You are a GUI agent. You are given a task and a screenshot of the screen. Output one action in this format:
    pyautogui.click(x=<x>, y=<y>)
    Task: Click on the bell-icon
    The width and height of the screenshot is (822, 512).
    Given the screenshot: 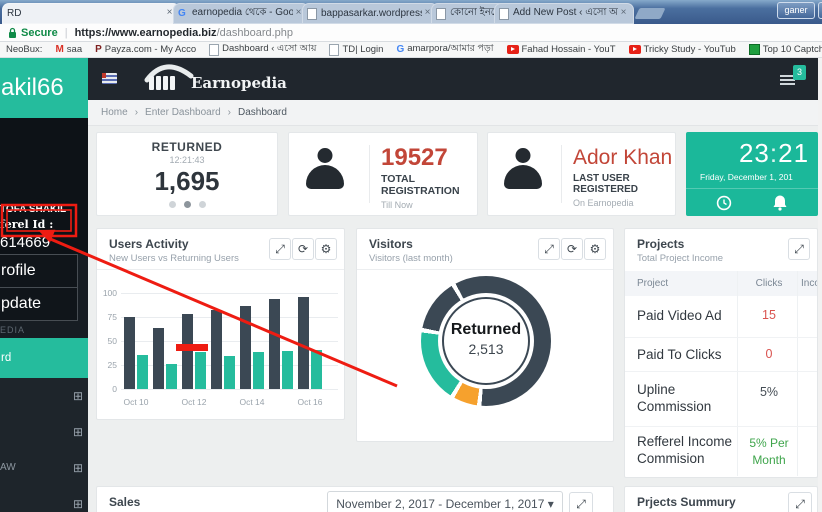 What is the action you would take?
    pyautogui.click(x=780, y=202)
    